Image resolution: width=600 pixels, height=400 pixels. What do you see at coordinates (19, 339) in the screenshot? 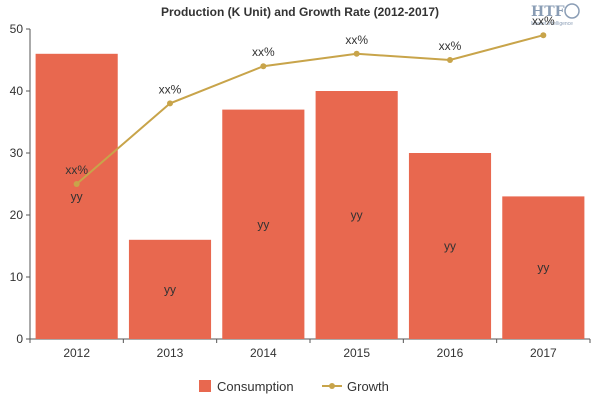
I see `y-tick-label: 0` at bounding box center [19, 339].